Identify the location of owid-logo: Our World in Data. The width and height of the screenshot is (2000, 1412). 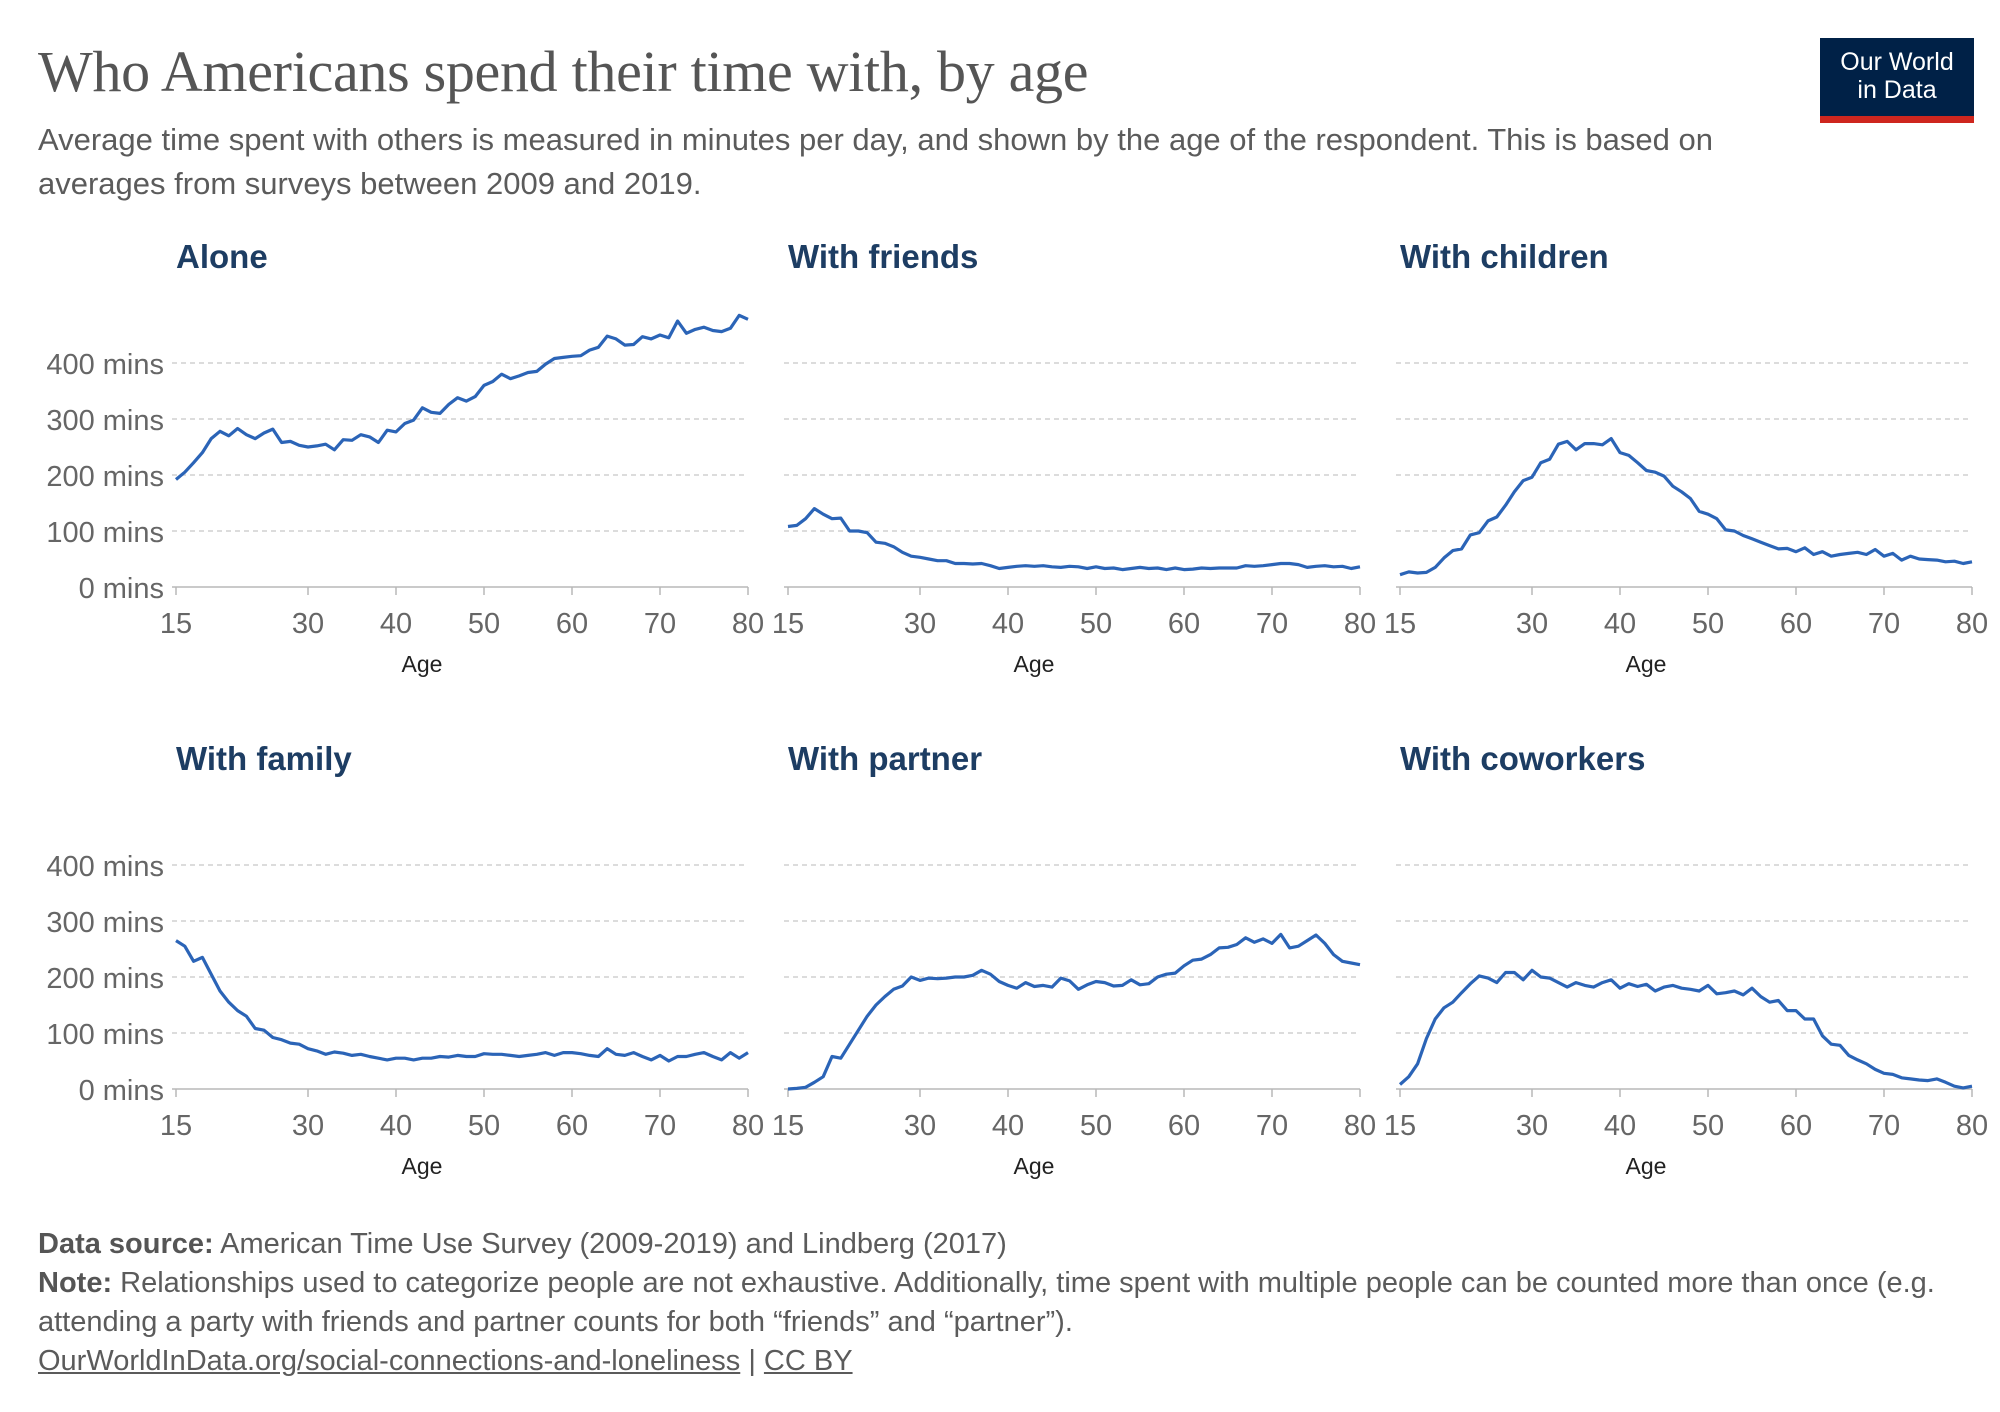
(1897, 80).